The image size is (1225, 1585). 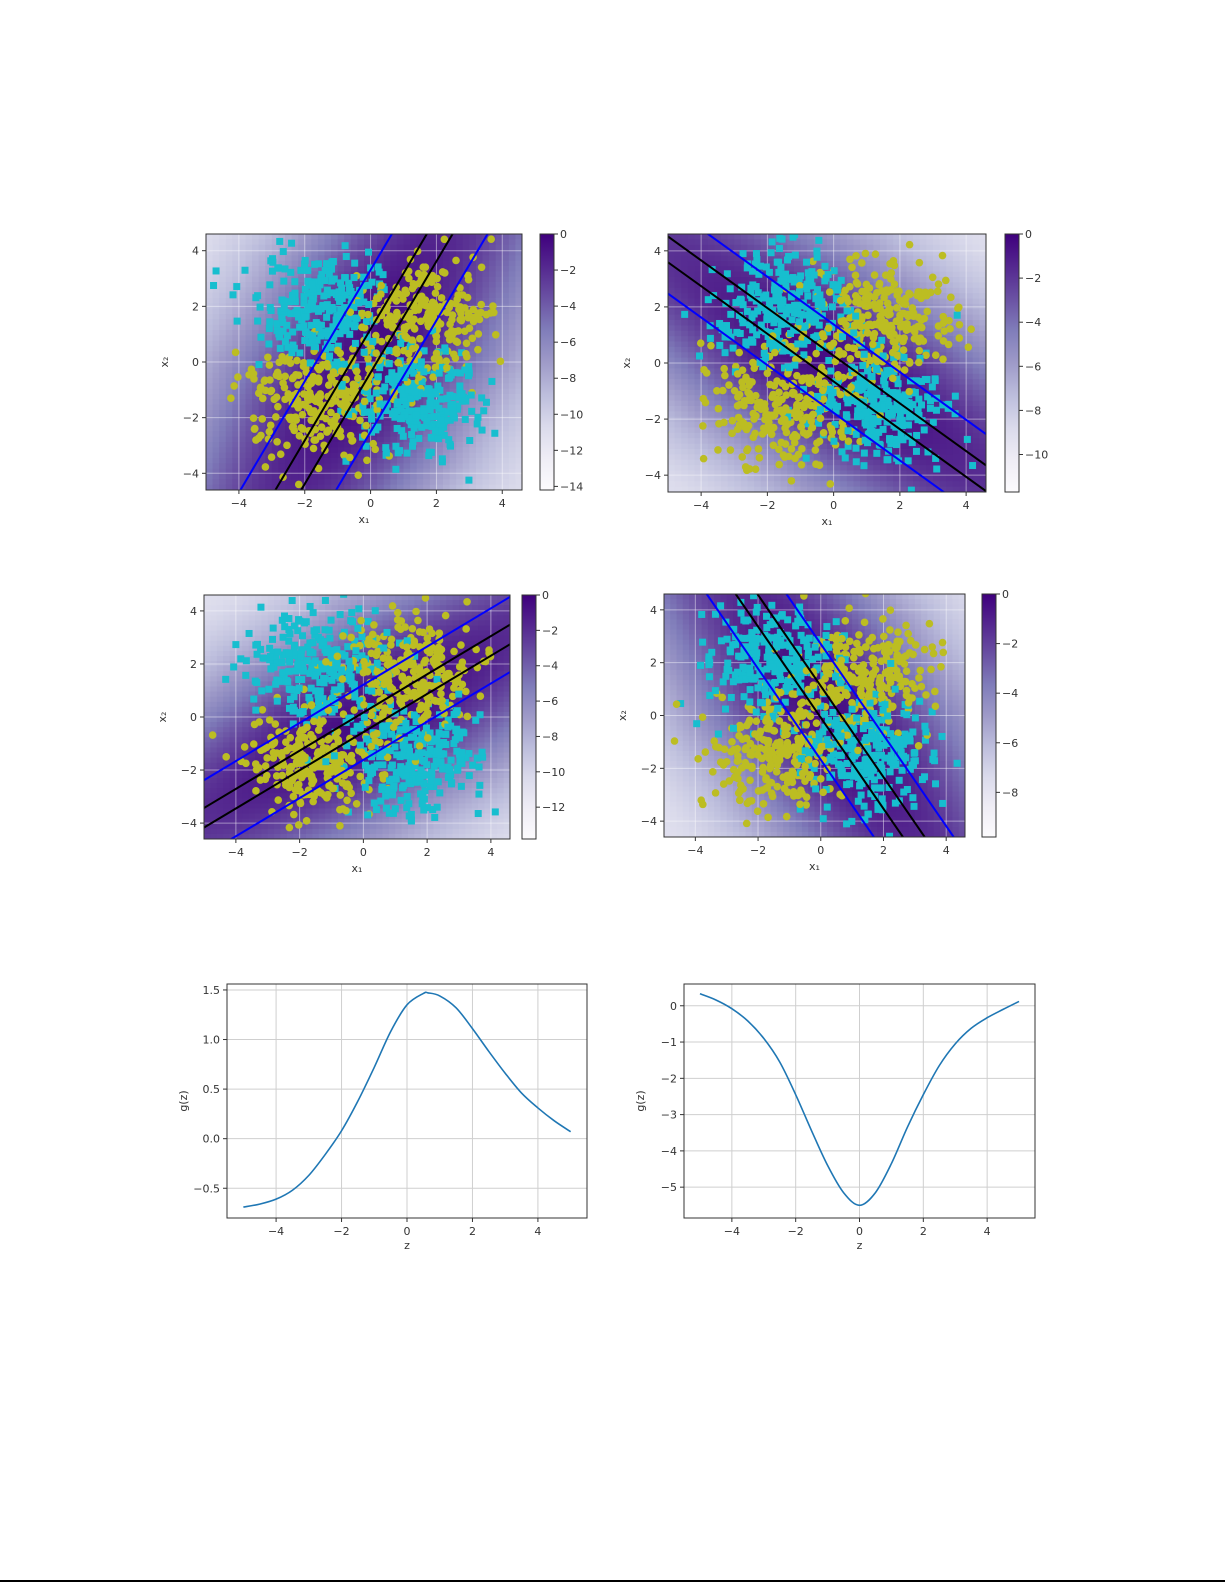 What do you see at coordinates (568, 378) in the screenshot?
I see `svg-text: −8` at bounding box center [568, 378].